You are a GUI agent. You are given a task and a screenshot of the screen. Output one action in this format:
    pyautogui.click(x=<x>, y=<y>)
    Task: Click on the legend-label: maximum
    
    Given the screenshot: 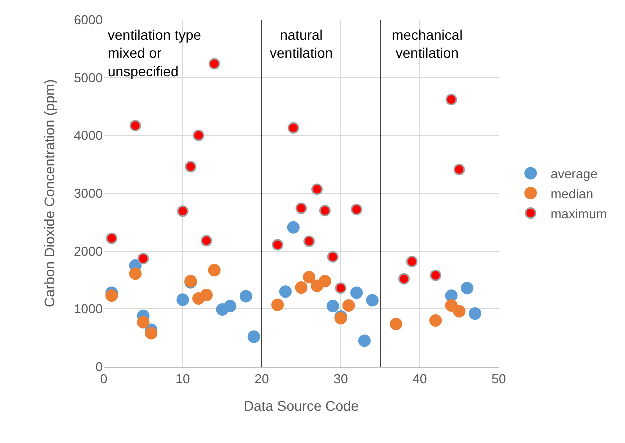 What is the action you would take?
    pyautogui.click(x=579, y=214)
    